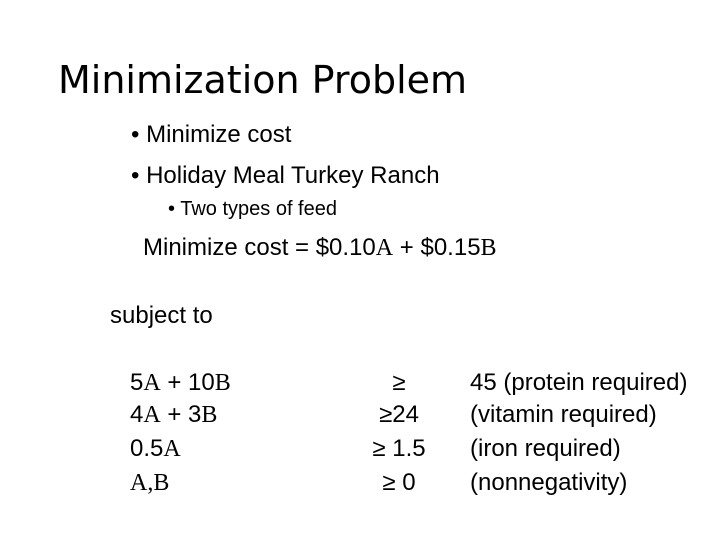  Describe the element at coordinates (549, 482) in the screenshot. I see `constraint-rhs: (nonnegativity)` at that location.